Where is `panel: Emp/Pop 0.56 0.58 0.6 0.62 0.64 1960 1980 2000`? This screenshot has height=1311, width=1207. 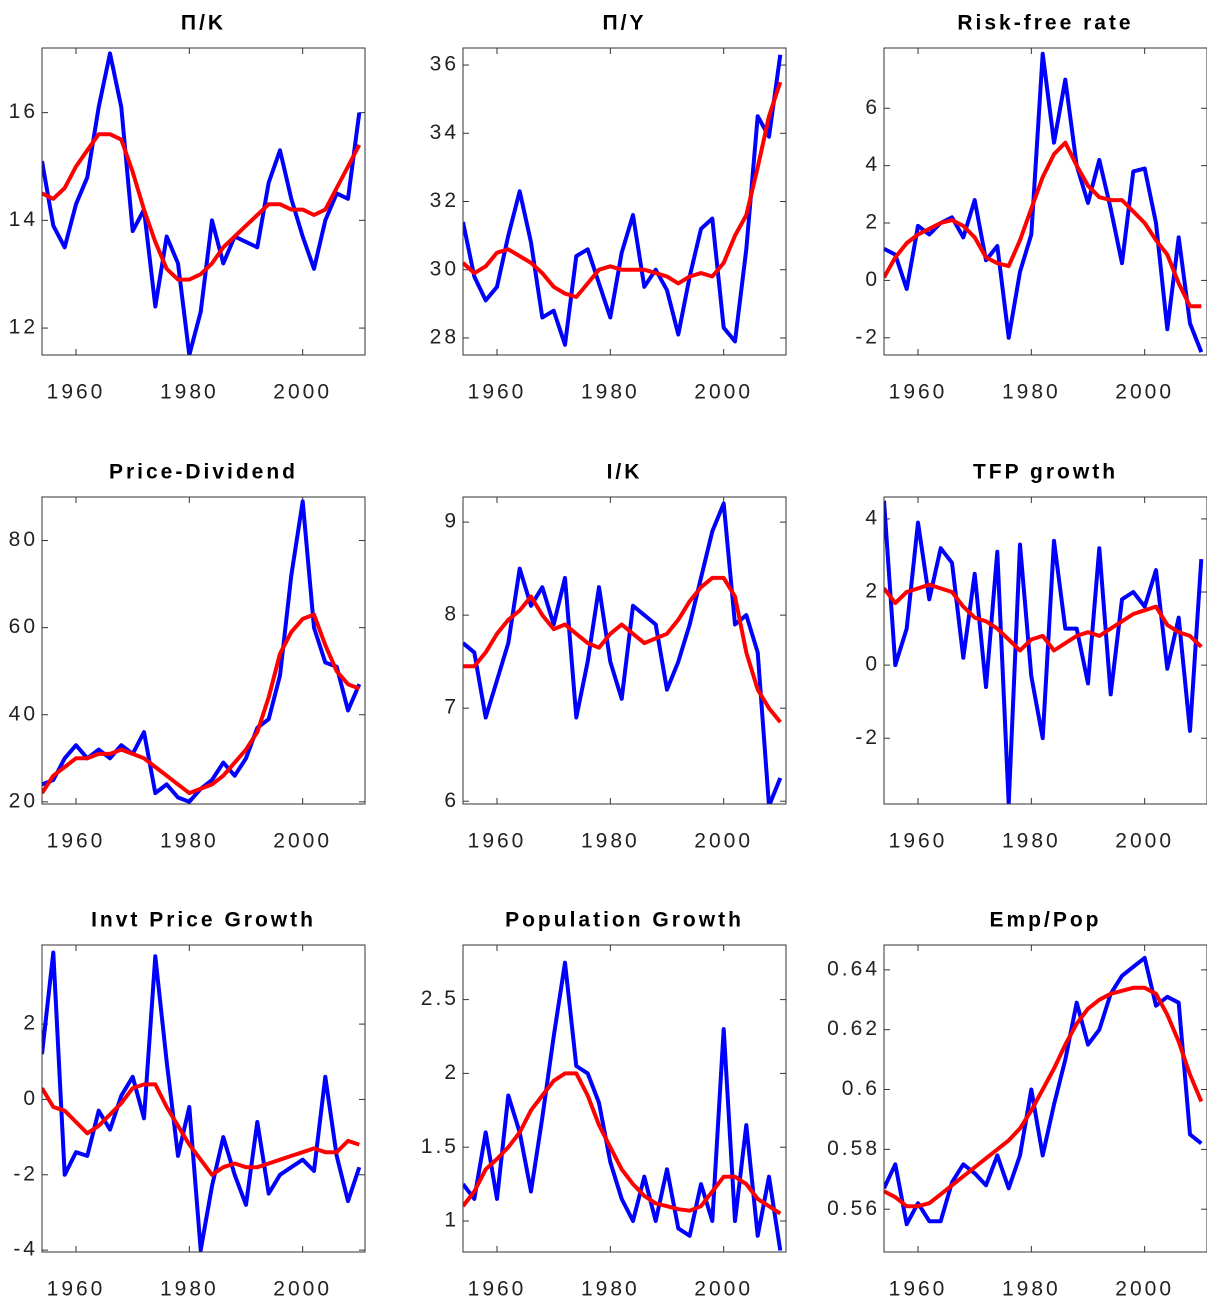
panel: Emp/Pop 0.56 0.58 0.6 0.62 0.64 1960 1980 2000 is located at coordinates (1017, 1105).